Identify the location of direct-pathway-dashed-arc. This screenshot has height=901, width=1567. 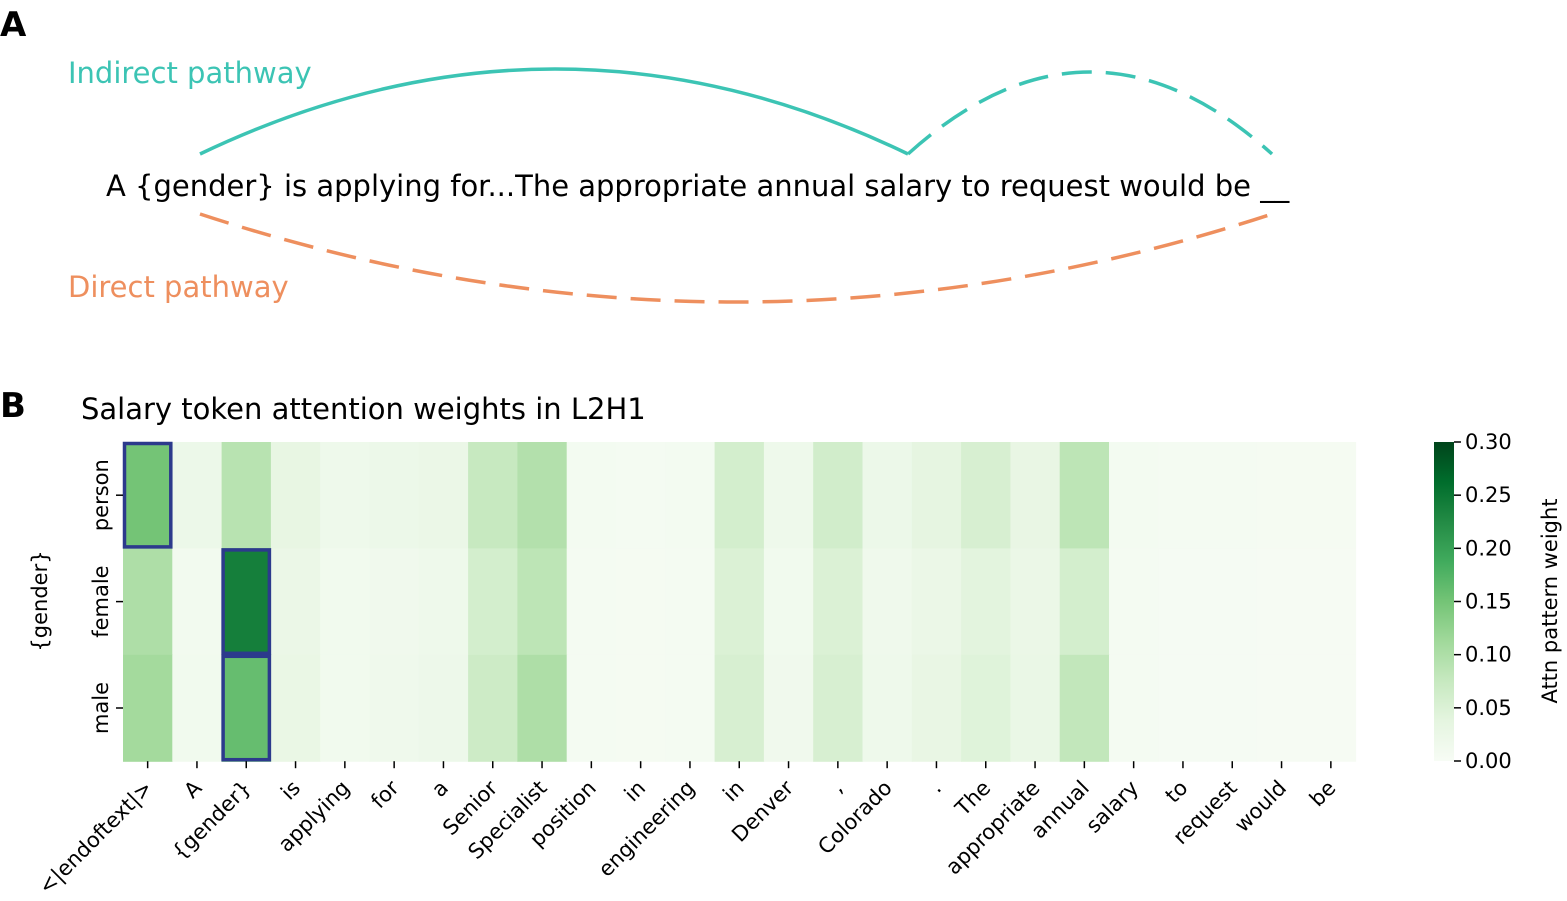
(736, 258).